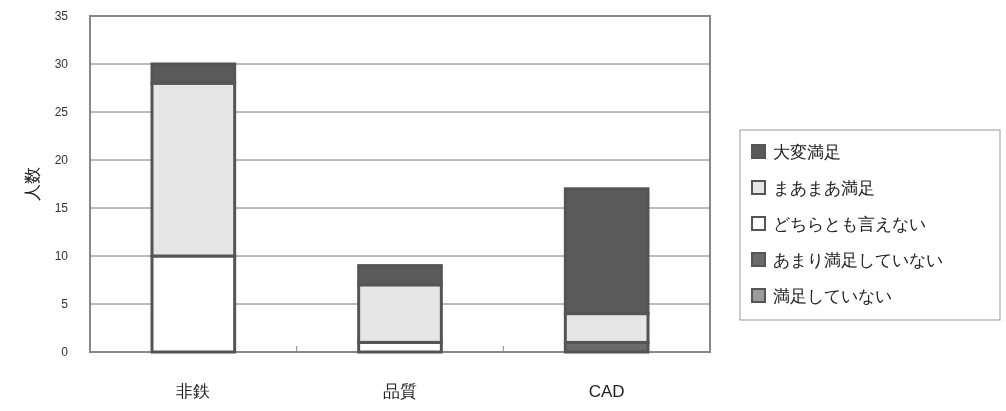  Describe the element at coordinates (61, 16) in the screenshot. I see `y-tick-label: 35` at that location.